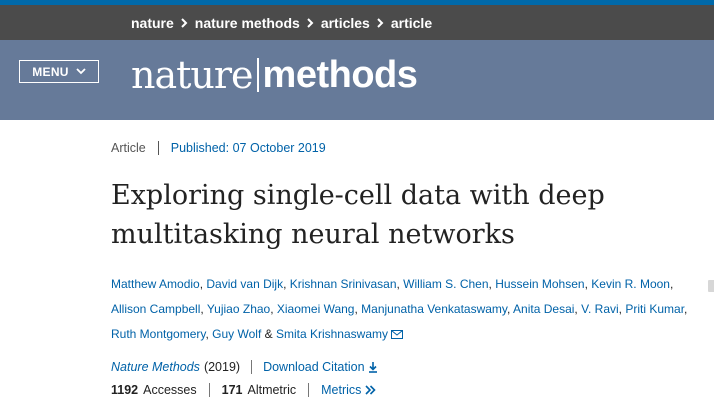  I want to click on journal-logo: nature methods, so click(274, 75).